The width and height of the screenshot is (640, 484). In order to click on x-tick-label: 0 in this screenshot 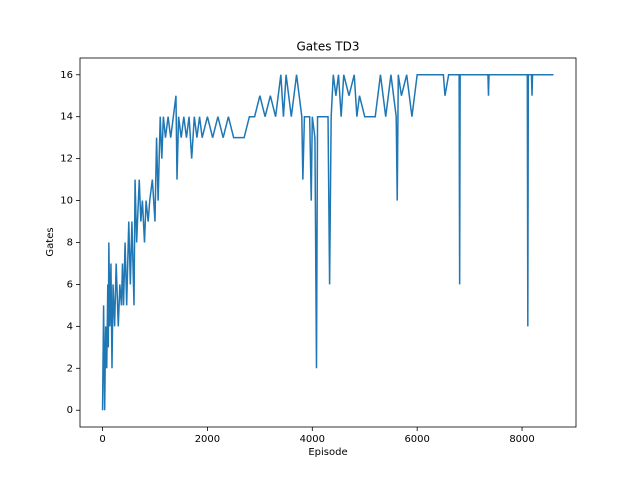, I will do `click(102, 439)`.